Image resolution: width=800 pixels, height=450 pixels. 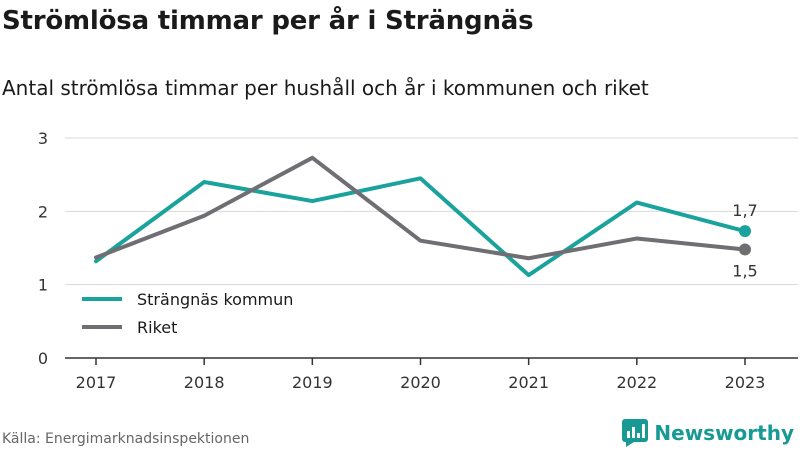 What do you see at coordinates (745, 382) in the screenshot?
I see `x-tick-label: 2023` at bounding box center [745, 382].